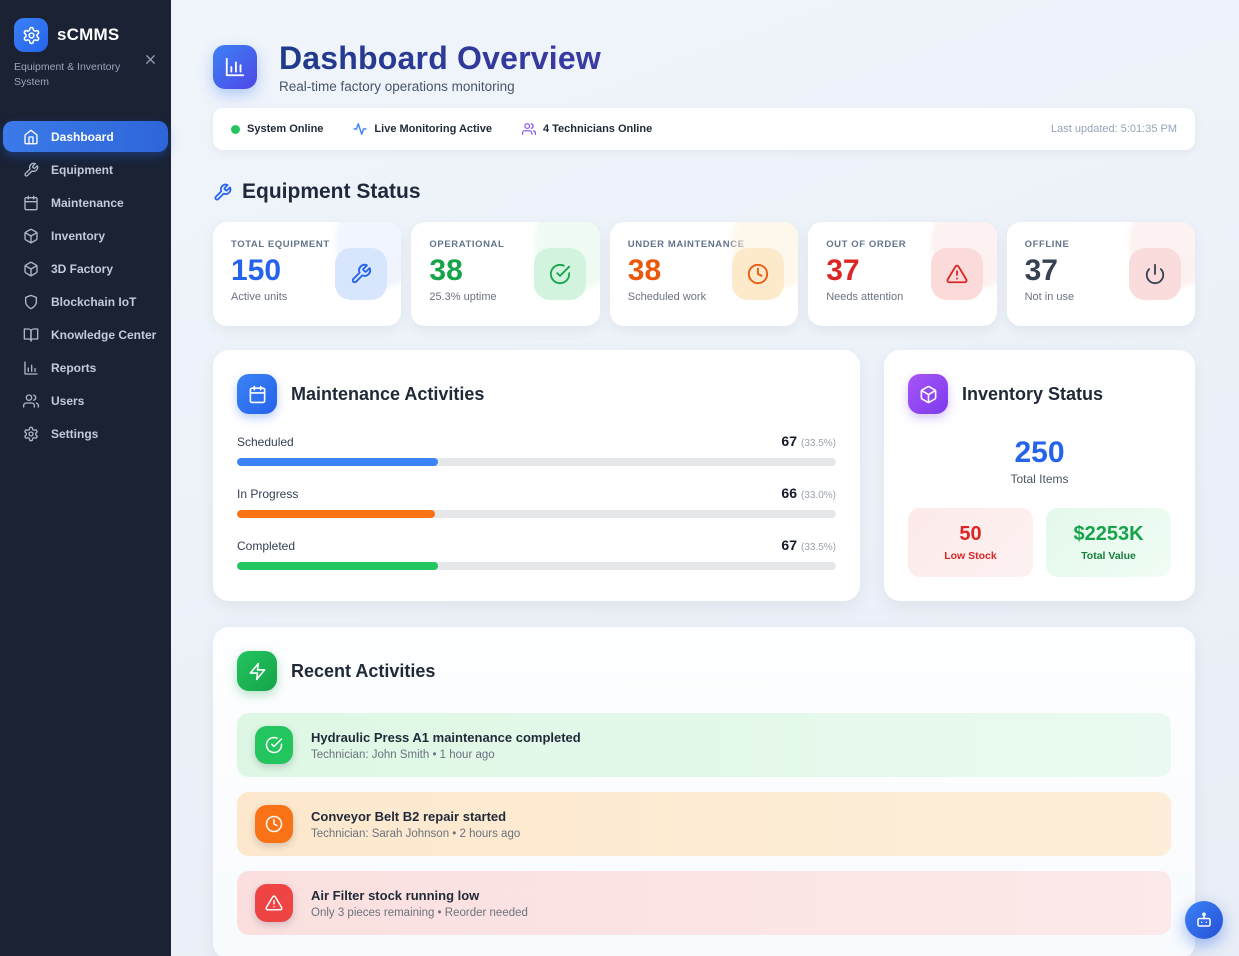 The image size is (1239, 956). Describe the element at coordinates (31, 302) in the screenshot. I see `shield-icon` at that location.